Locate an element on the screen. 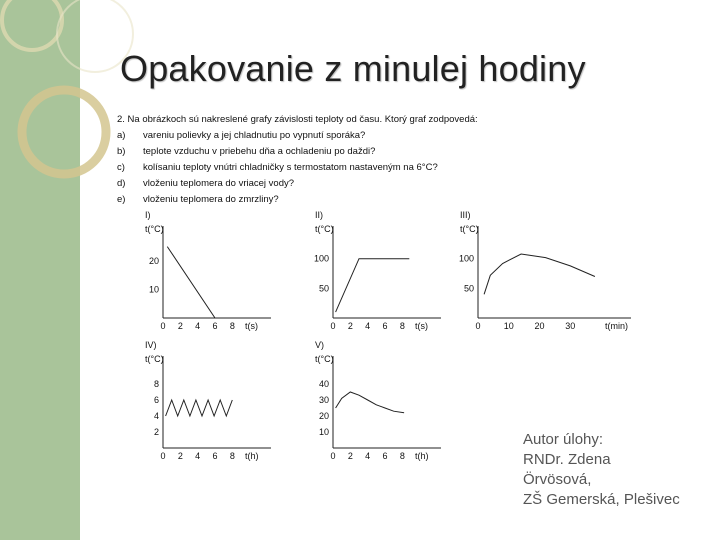  slide-title: Opakovanie z minulej hodiny is located at coordinates (353, 68).